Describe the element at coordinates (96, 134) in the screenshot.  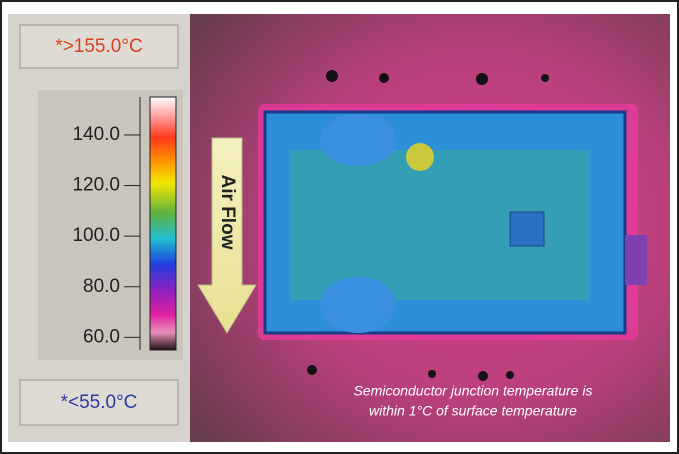
I see `tick-label: 140.0` at that location.